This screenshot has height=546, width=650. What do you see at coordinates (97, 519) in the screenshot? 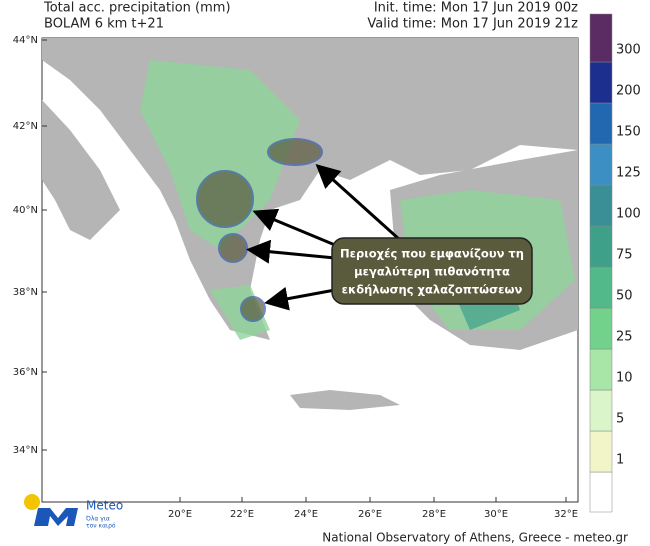
I see `logo-tagline: Όλα για` at bounding box center [97, 519].